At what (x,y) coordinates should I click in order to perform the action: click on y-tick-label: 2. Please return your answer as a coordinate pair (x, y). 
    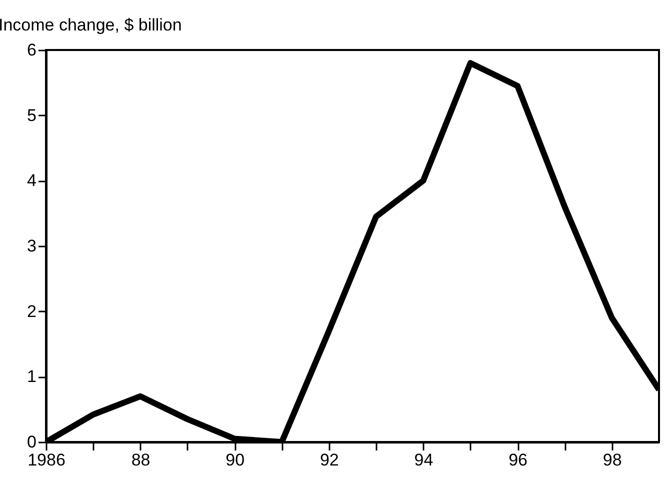
    Looking at the image, I should click on (31, 311).